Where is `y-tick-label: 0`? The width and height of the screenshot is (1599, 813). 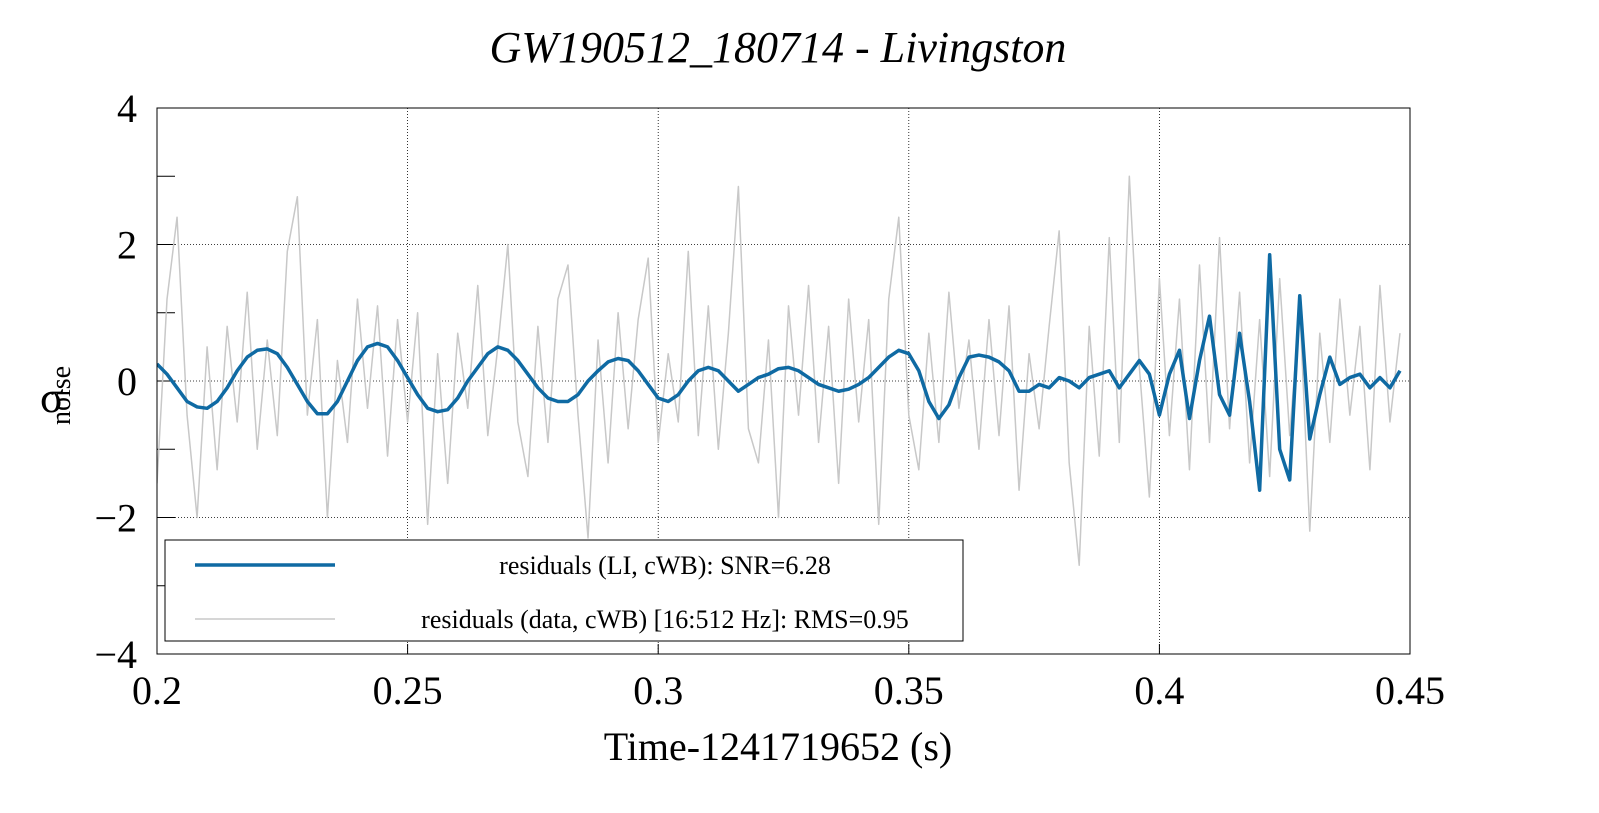
y-tick-label: 0 is located at coordinates (127, 381).